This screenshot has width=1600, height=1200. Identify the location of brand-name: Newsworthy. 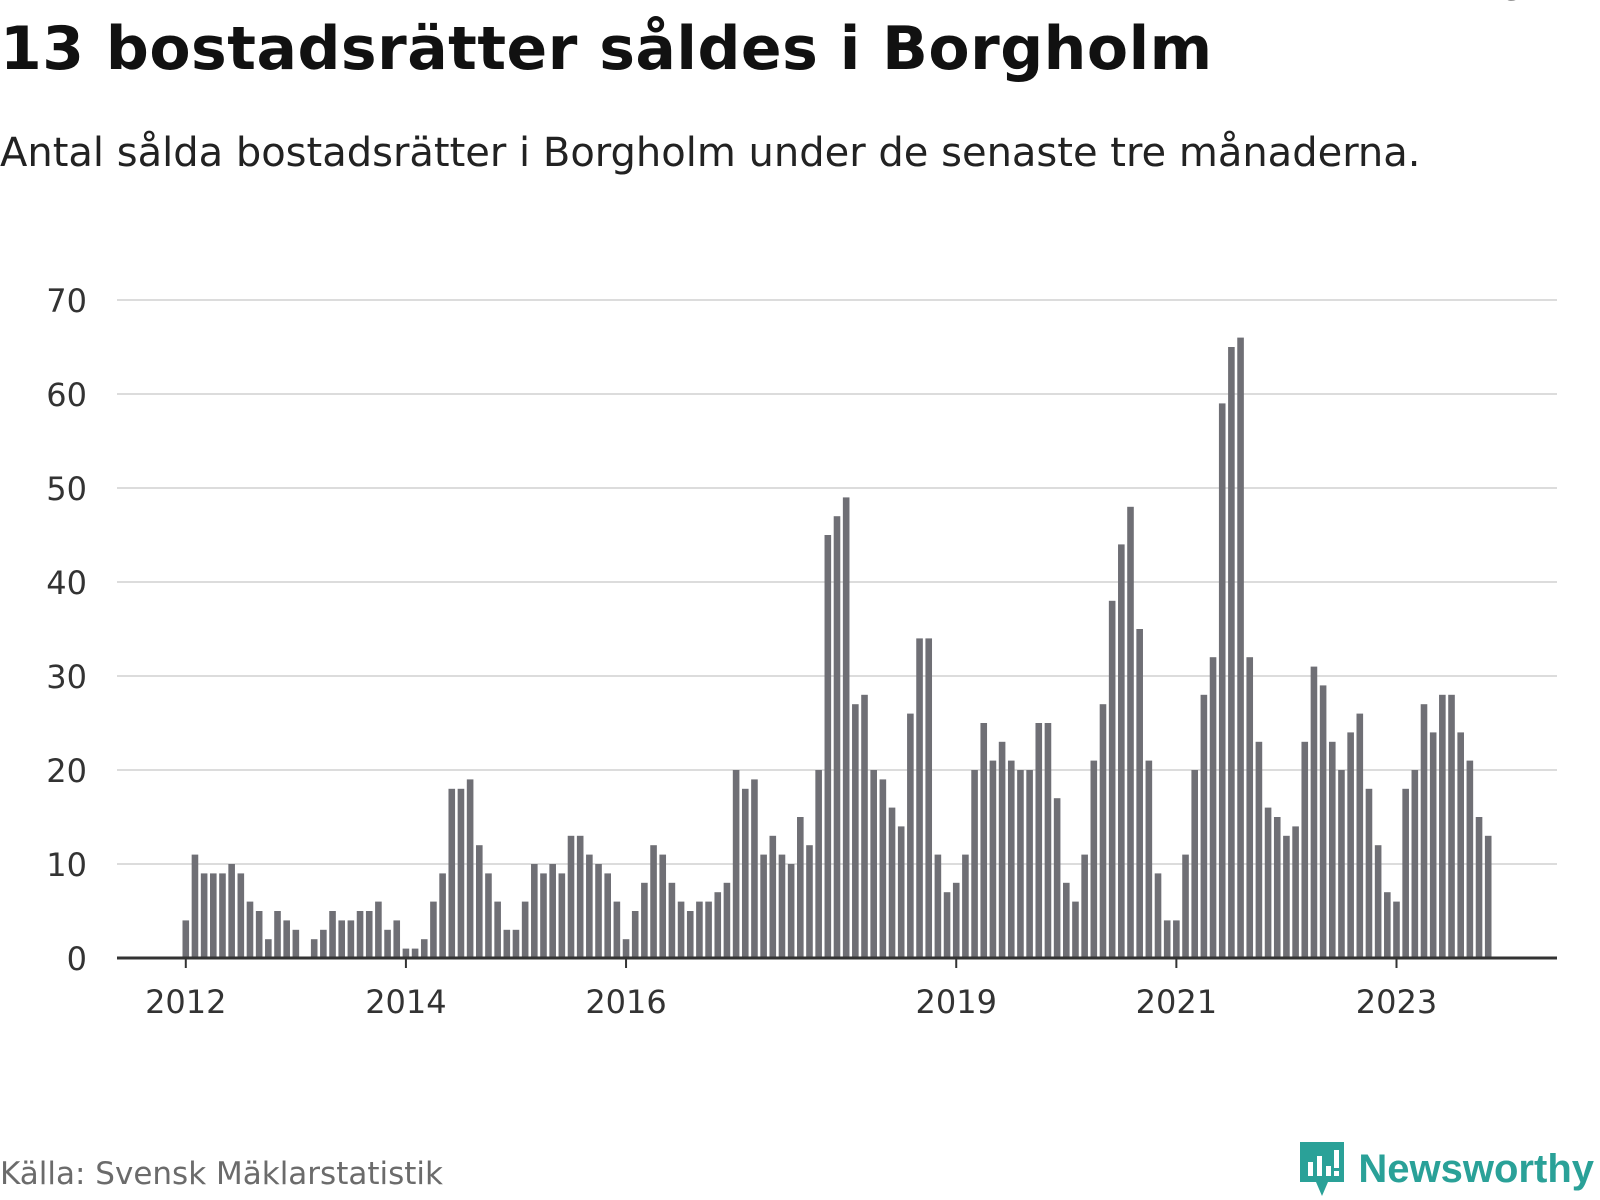
(1476, 1168).